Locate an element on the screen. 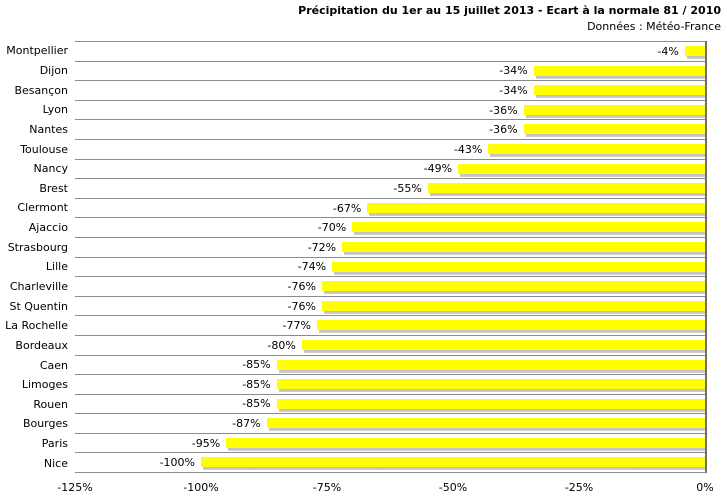 Image resolution: width=727 pixels, height=503 pixels. x-tick-label: -25% is located at coordinates (579, 487).